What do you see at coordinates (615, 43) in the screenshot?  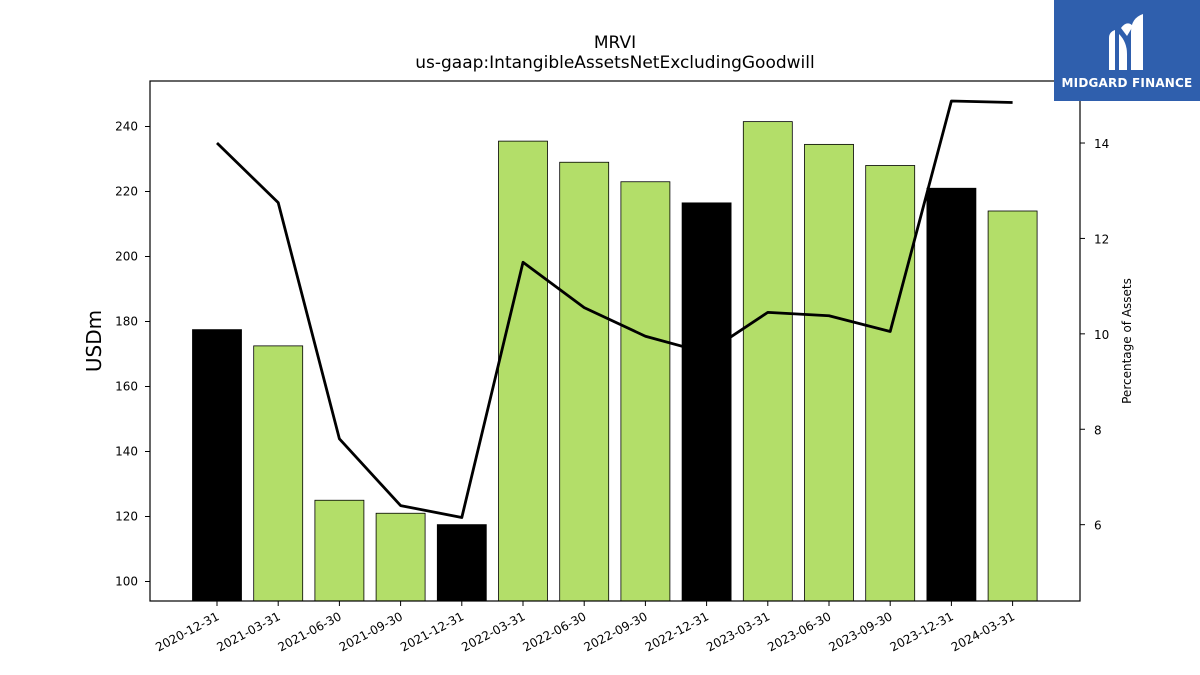 I see `chart-title: MRVI` at bounding box center [615, 43].